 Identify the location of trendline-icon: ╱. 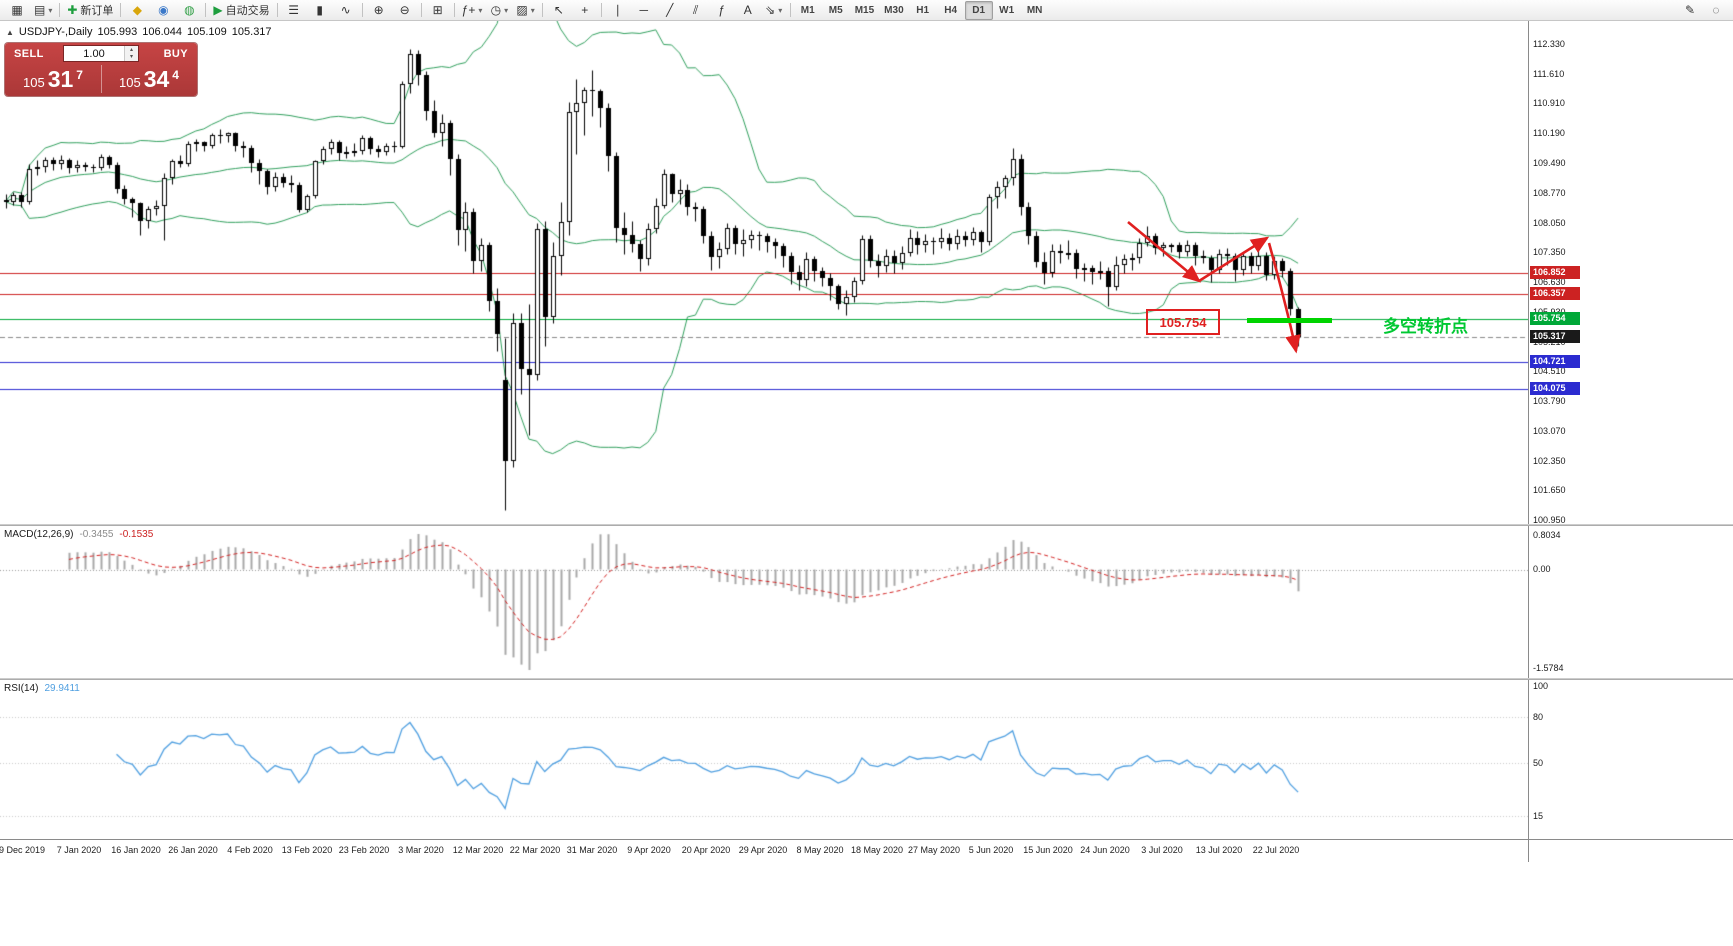
(670, 10).